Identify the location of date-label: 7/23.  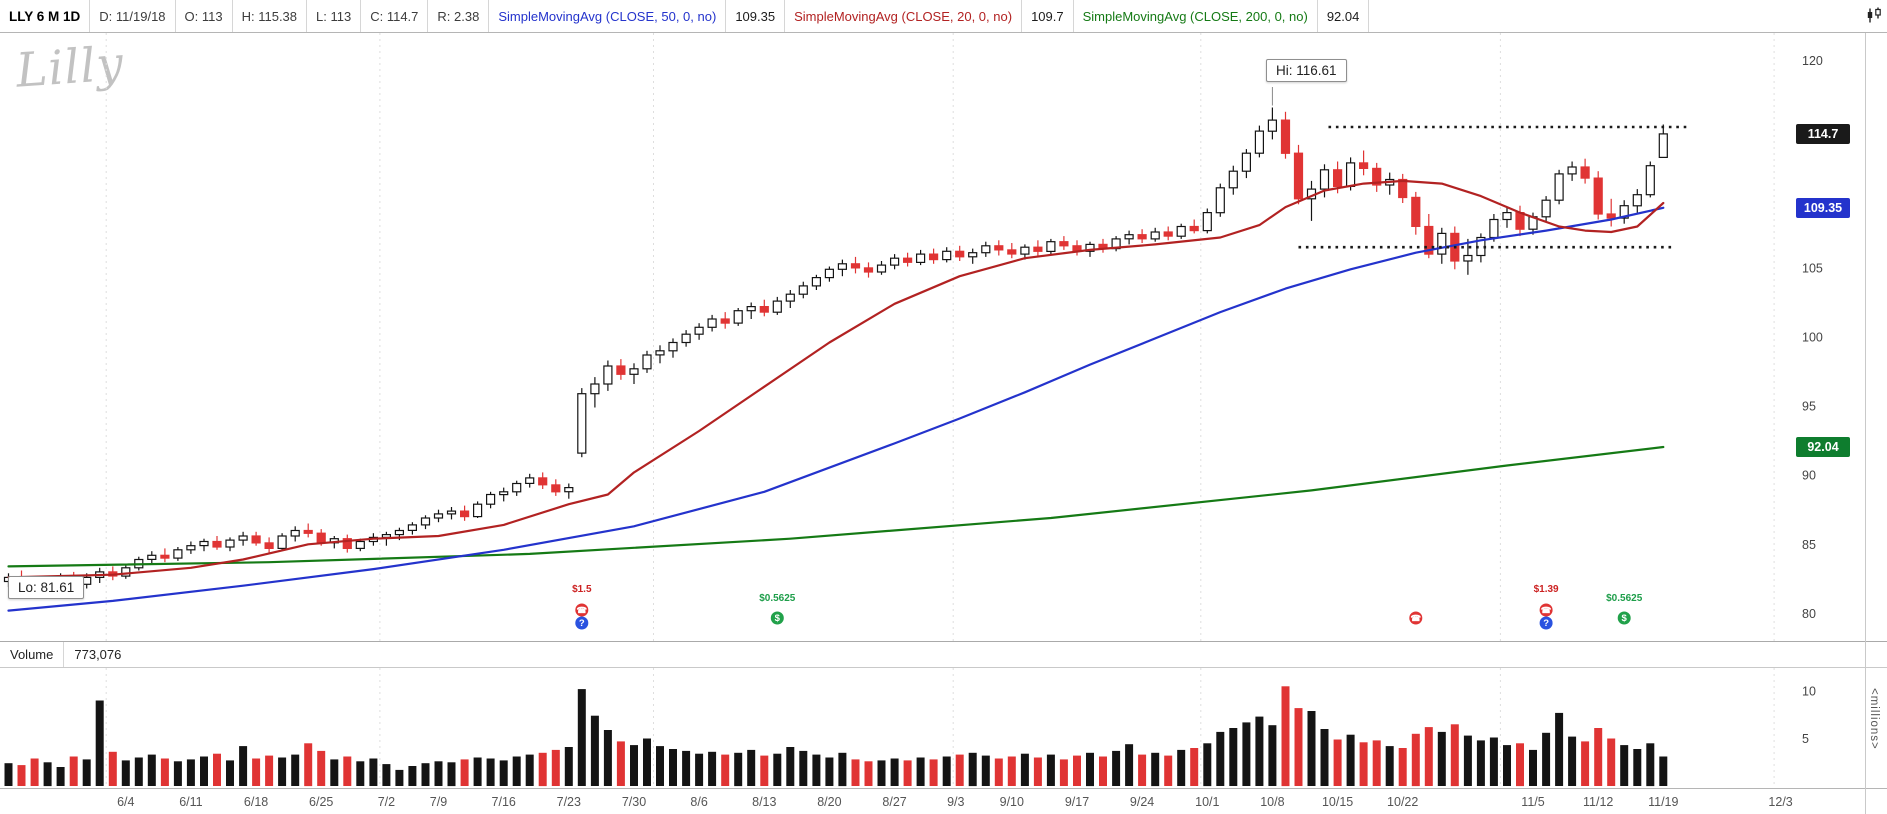
(569, 802).